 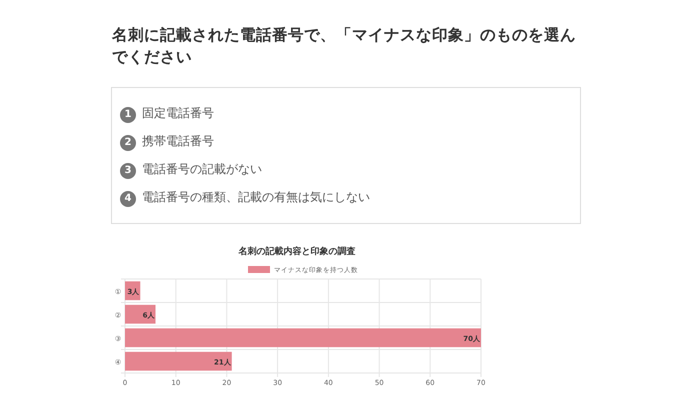 I want to click on chart-title: 名刺の記載内容と印象の調査, so click(x=297, y=251).